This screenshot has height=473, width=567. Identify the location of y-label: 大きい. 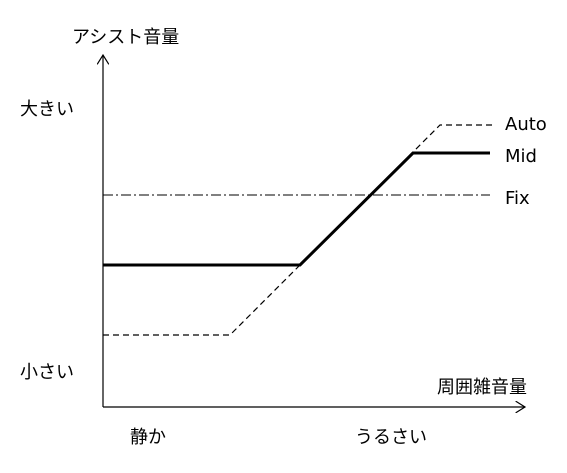
(47, 109).